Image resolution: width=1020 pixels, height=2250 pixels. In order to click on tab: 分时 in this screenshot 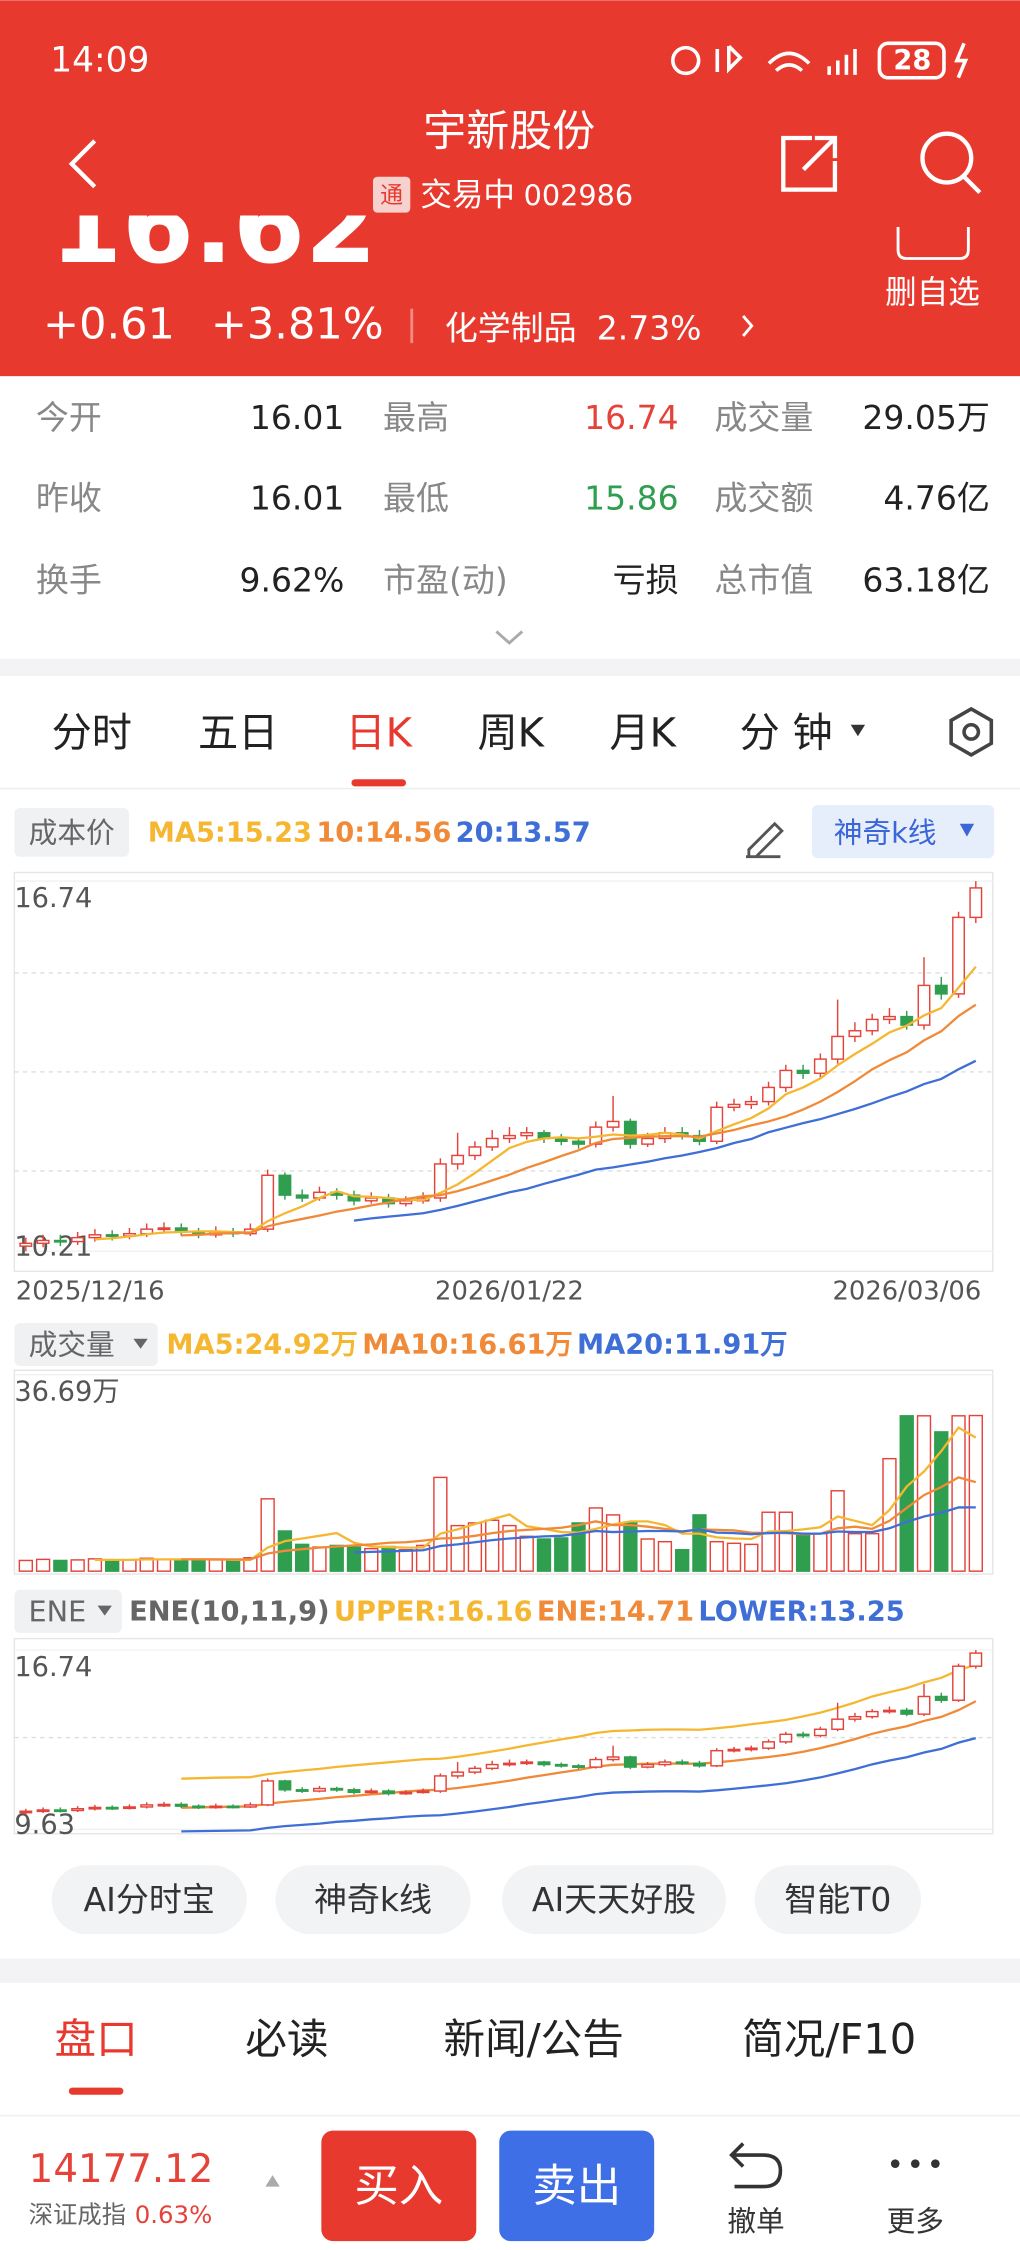, I will do `click(92, 733)`.